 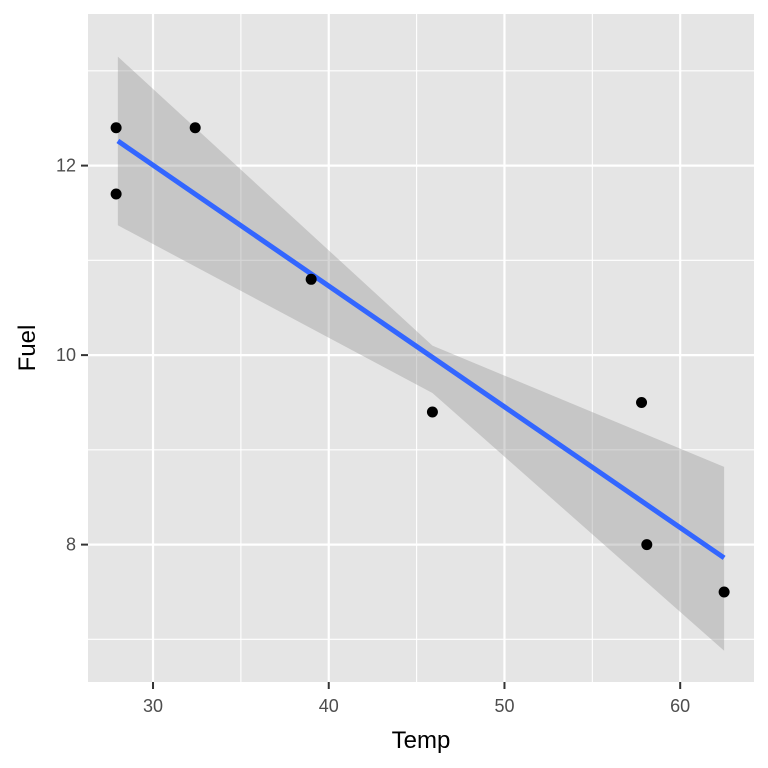 What do you see at coordinates (329, 706) in the screenshot?
I see `x-tick-label: 40` at bounding box center [329, 706].